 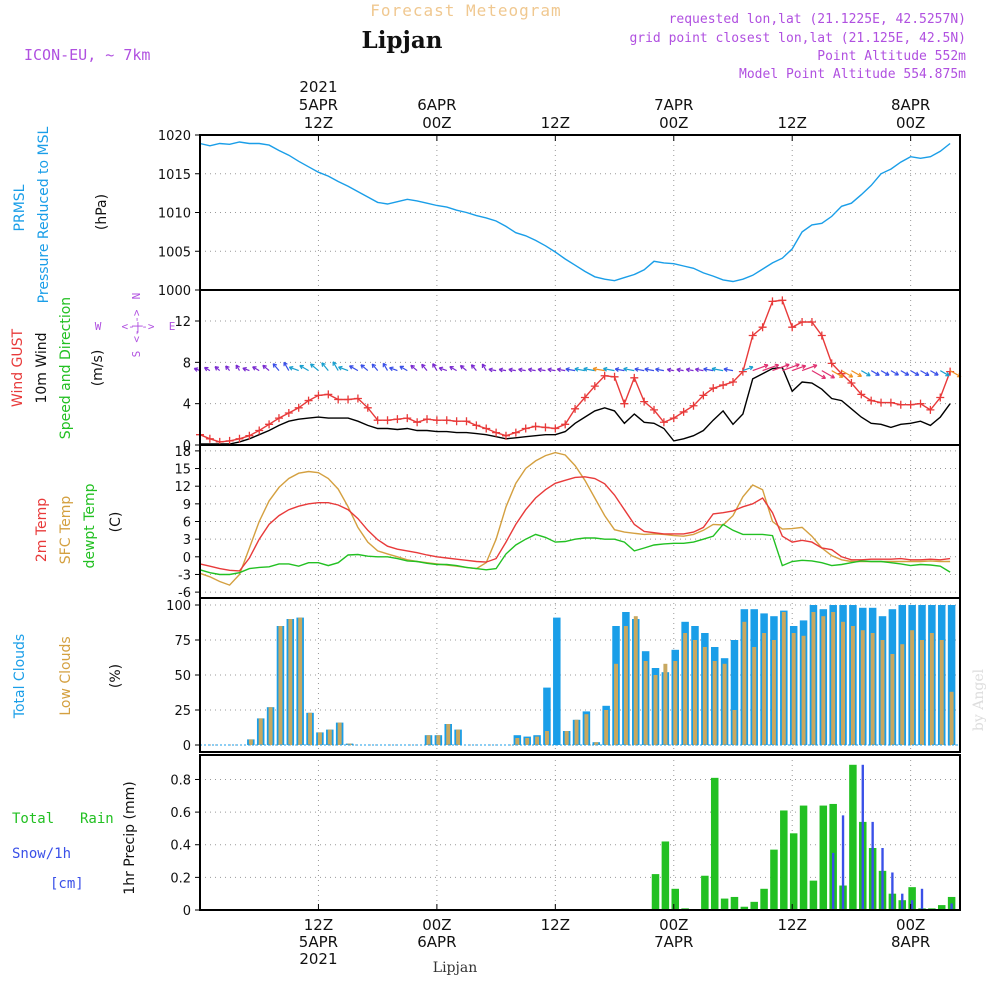 What do you see at coordinates (135, 325) in the screenshot?
I see `compass-rose: N <-|-> S W <-|-> E` at bounding box center [135, 325].